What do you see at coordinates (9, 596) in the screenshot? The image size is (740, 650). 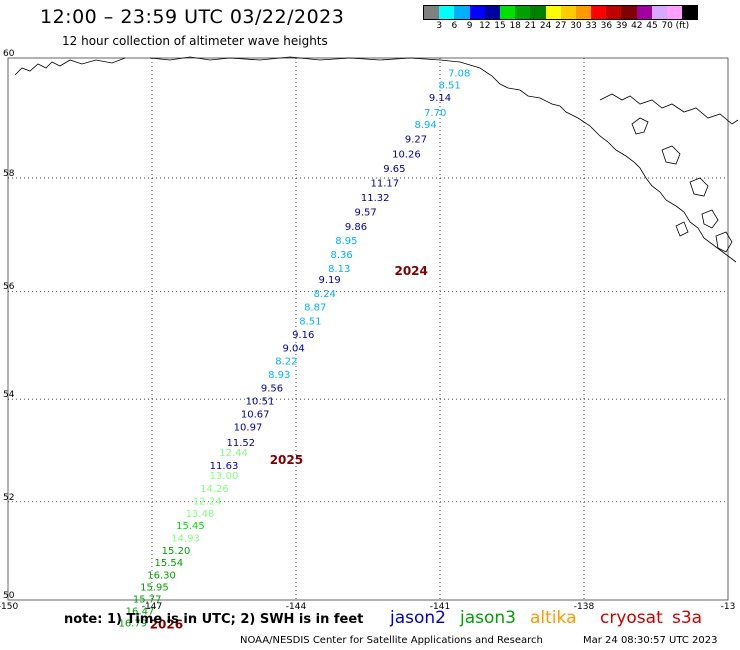 I see `y-tick-label: 50` at bounding box center [9, 596].